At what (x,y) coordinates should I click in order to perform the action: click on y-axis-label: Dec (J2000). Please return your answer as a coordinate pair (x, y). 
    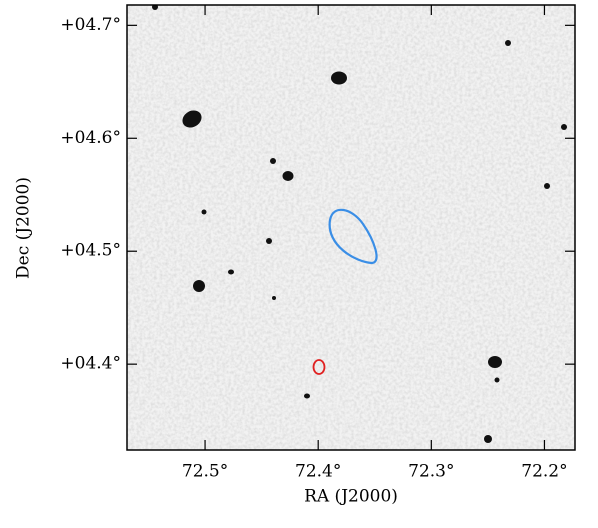
    Looking at the image, I should click on (24, 228).